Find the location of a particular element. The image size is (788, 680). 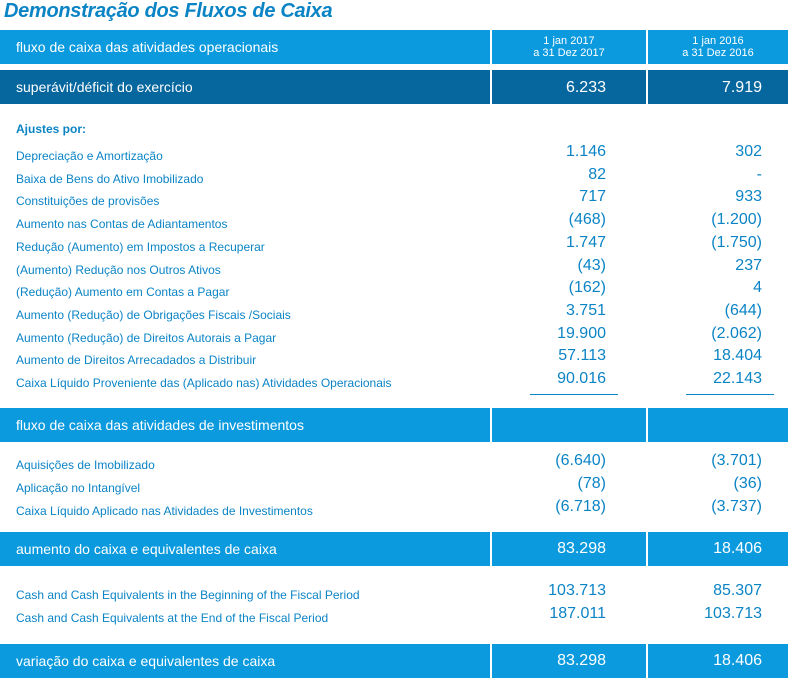

header-col-2017-line2: a 31 Dez 2017 is located at coordinates (569, 53).